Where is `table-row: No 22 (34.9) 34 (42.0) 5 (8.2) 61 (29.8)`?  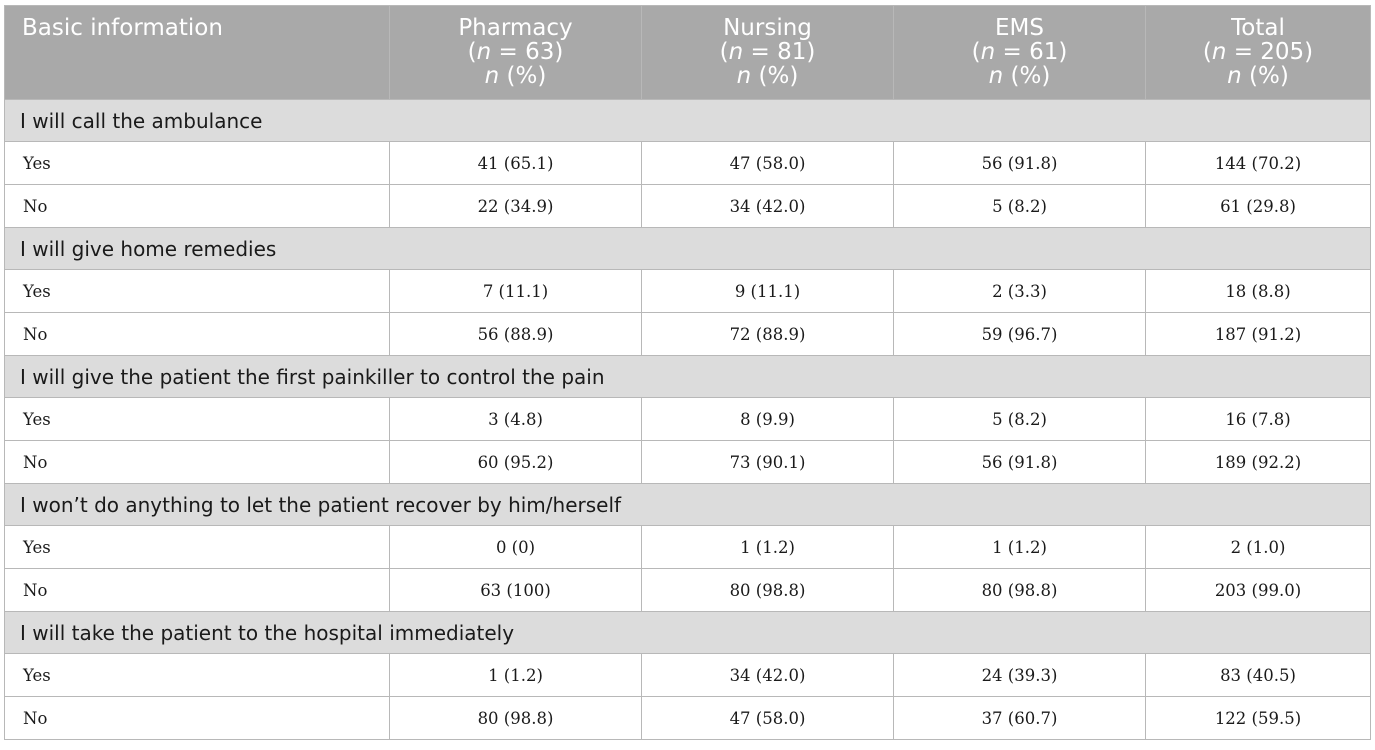
table-row: No 22 (34.9) 34 (42.0) 5 (8.2) 61 (29.8) is located at coordinates (687, 206).